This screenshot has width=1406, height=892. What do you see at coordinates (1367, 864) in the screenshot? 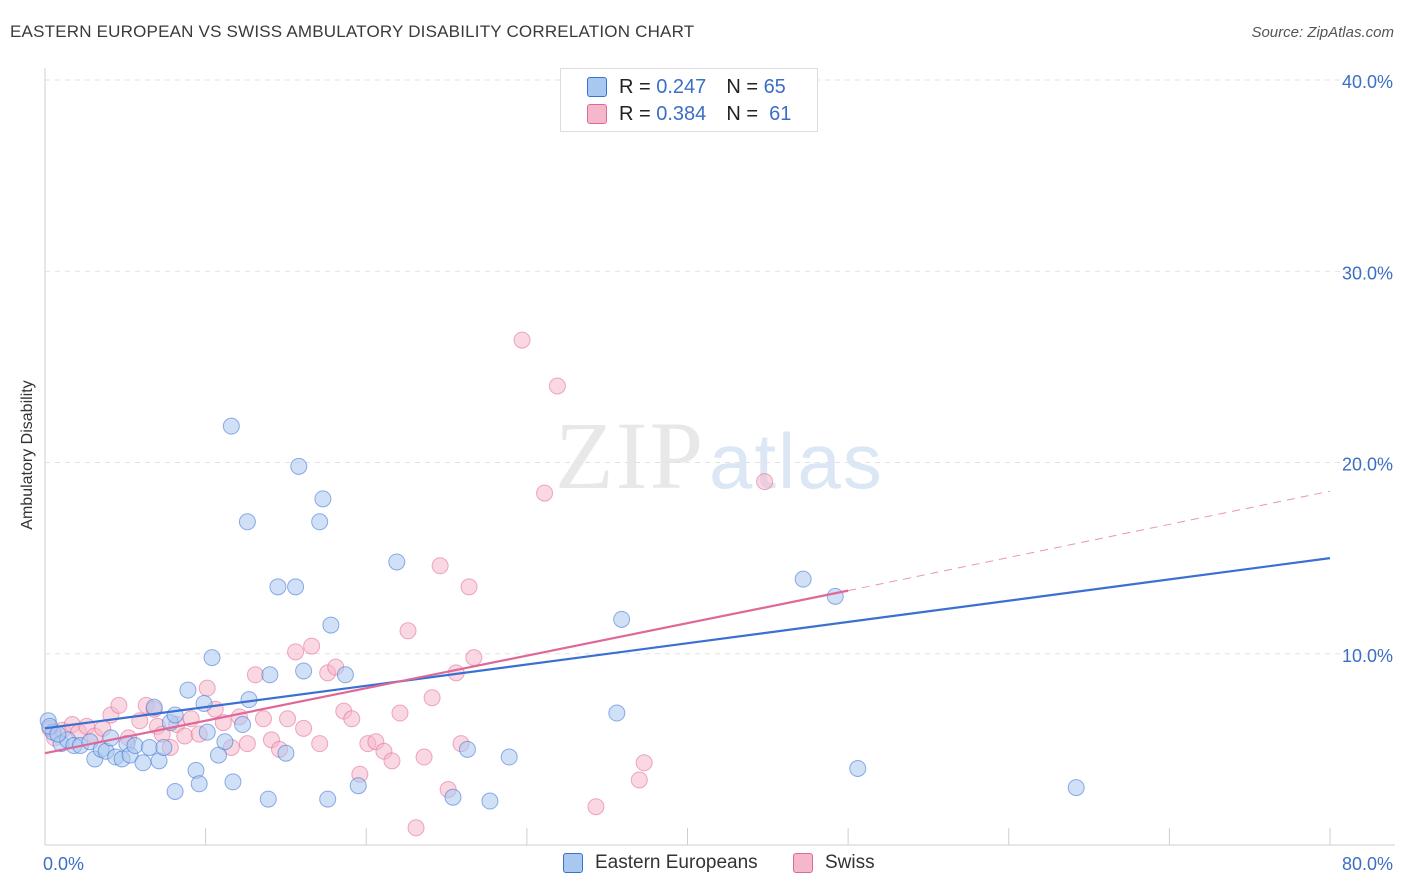
I see `x-tick-label: 80.0%` at bounding box center [1367, 864].